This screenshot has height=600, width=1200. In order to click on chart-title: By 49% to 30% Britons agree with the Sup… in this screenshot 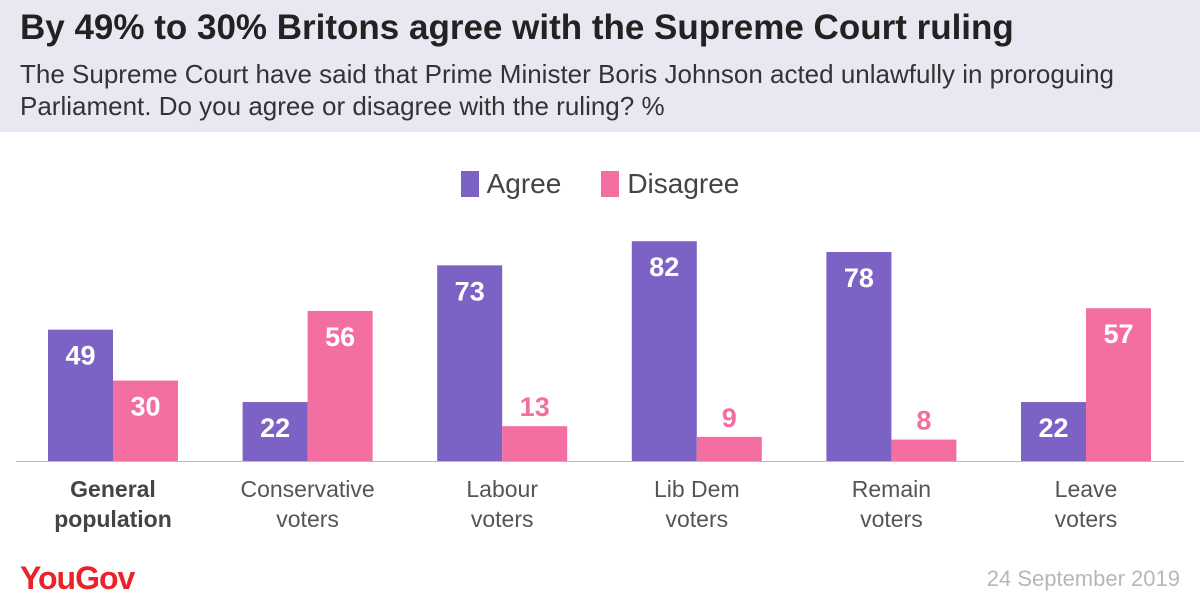, I will do `click(517, 27)`.